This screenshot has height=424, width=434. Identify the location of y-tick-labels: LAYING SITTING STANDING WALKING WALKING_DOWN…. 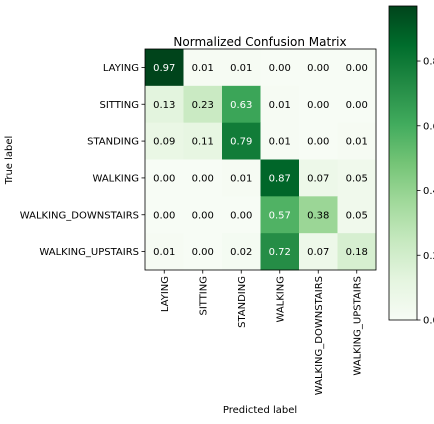
(82, 160).